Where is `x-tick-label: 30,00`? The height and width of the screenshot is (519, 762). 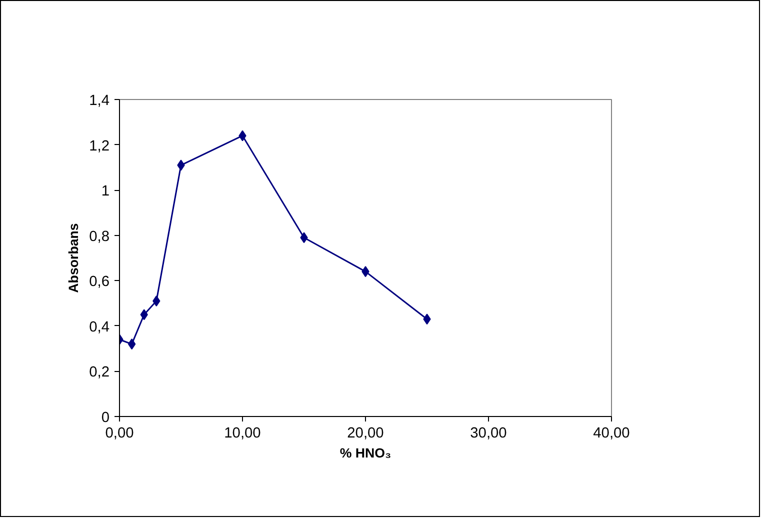 x-tick-label: 30,00 is located at coordinates (488, 434).